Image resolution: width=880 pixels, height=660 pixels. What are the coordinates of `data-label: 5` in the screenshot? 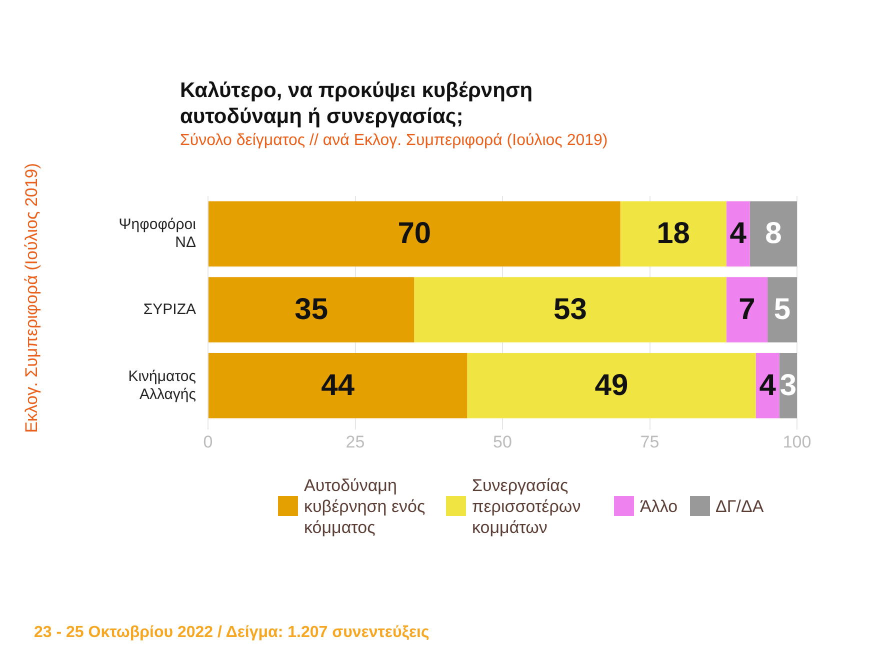 It's located at (782, 309).